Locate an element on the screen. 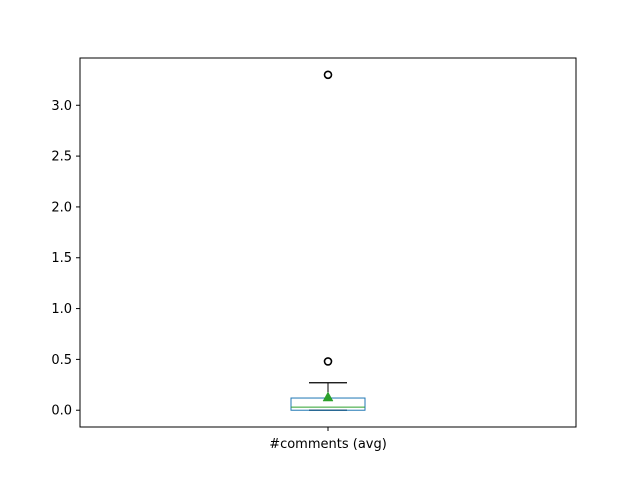  y-tick-label: 2.0 is located at coordinates (61, 207).